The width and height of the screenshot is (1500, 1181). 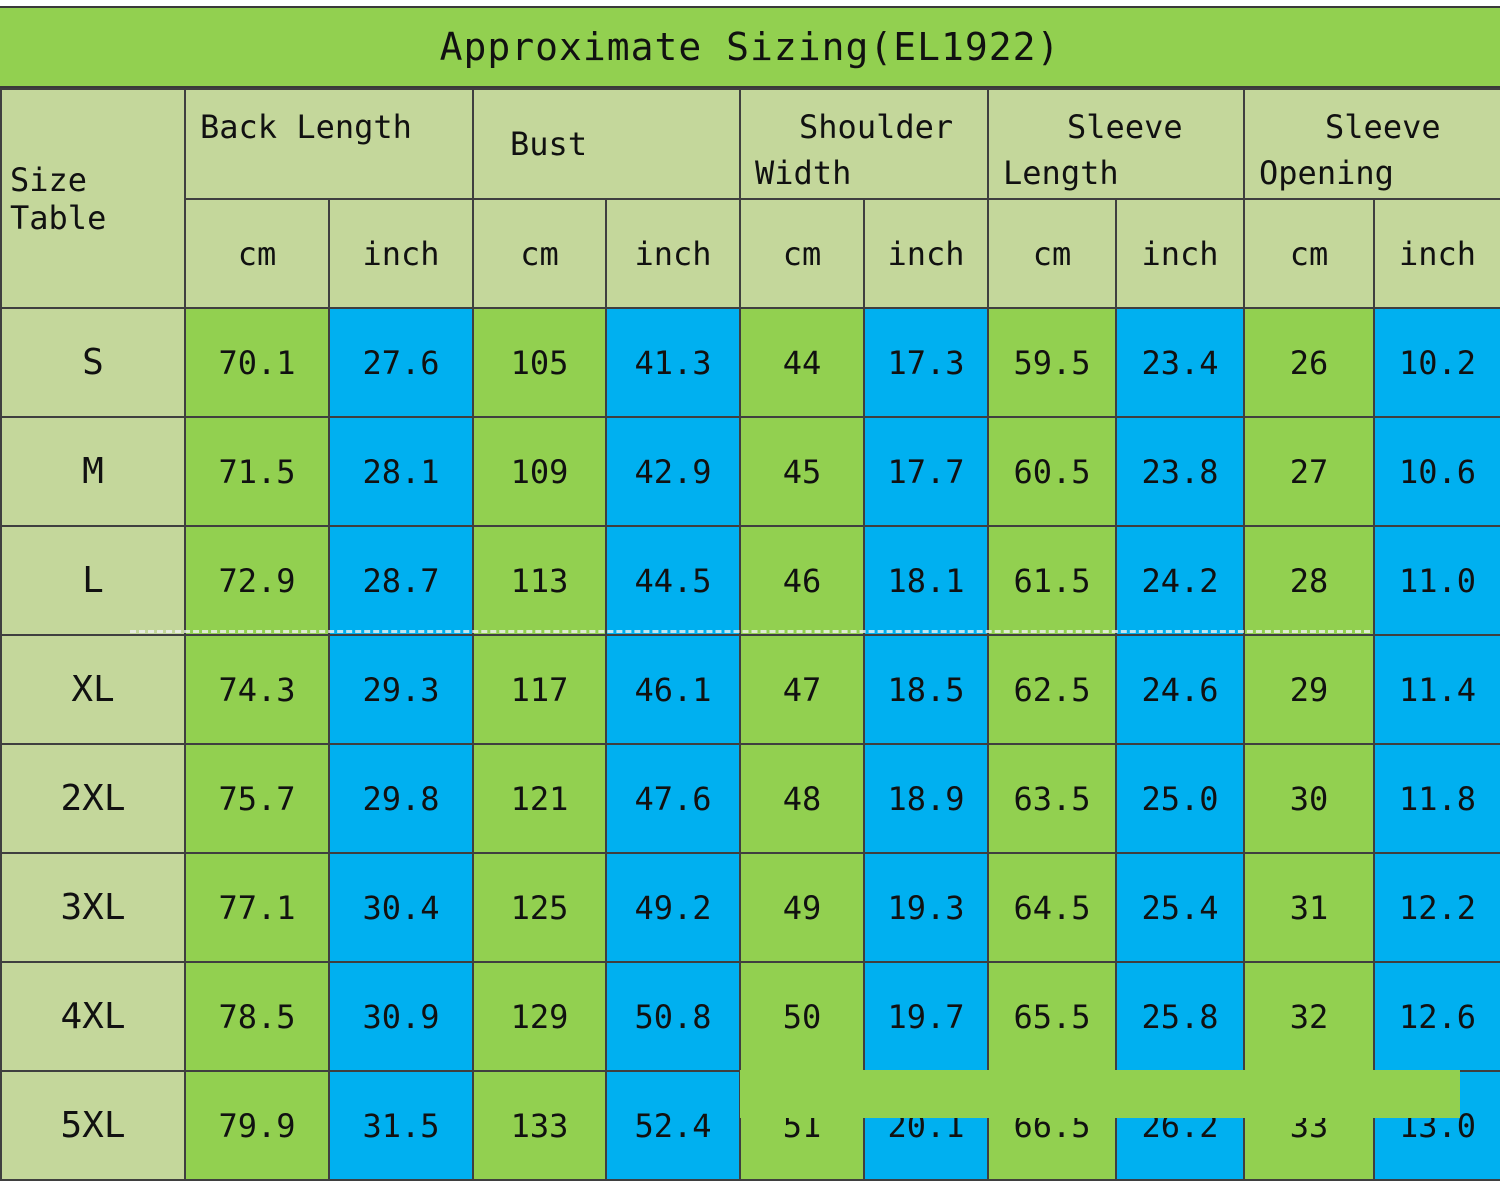 What do you see at coordinates (673, 689) in the screenshot?
I see `value-inch-cell: 46.1` at bounding box center [673, 689].